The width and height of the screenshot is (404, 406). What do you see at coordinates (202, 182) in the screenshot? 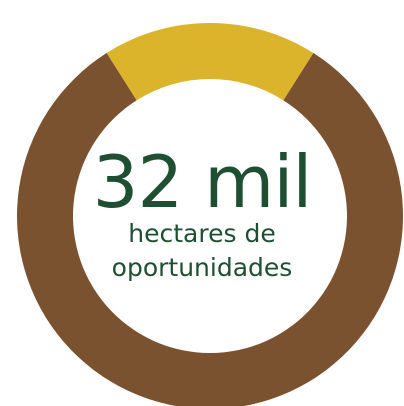
I see `headline-value: 32 mil` at bounding box center [202, 182].